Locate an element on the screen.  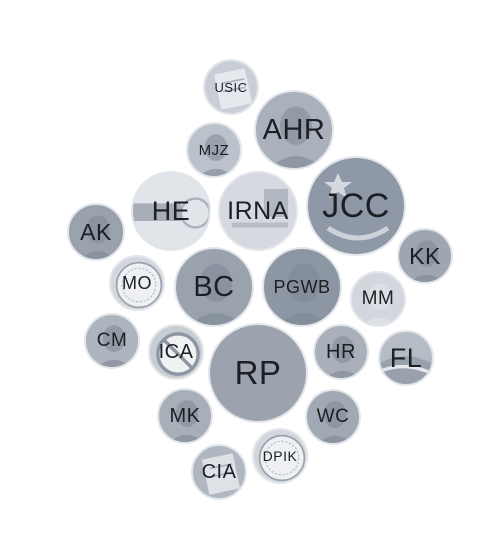
bubble-mjz: MJZ is located at coordinates (214, 150).